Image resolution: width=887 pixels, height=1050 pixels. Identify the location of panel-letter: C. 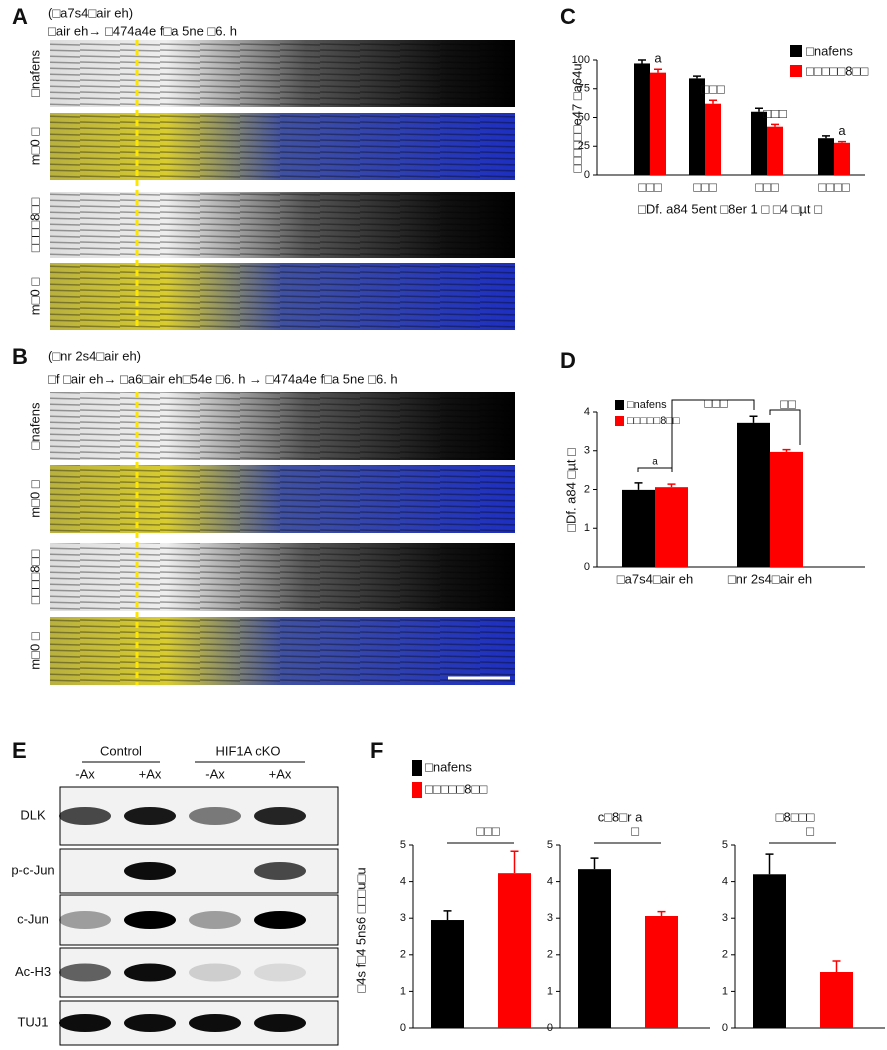
(568, 16).